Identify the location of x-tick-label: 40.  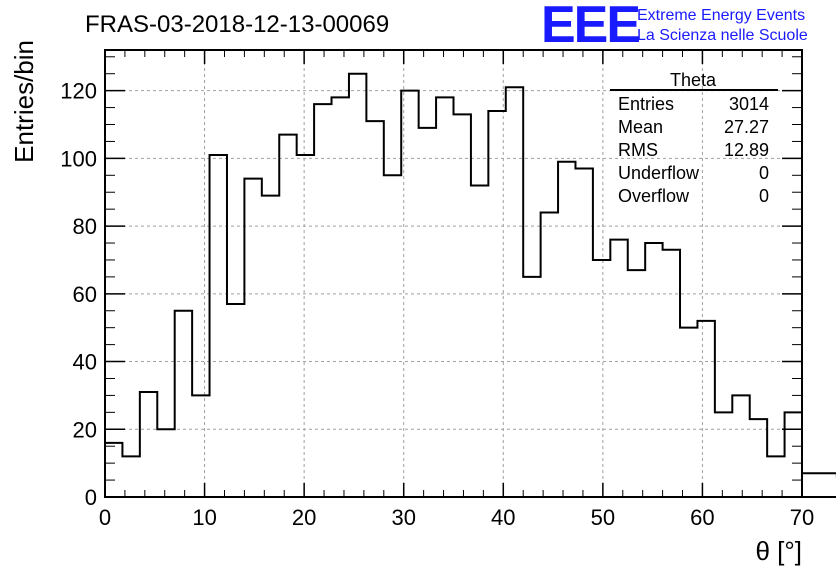
(503, 517).